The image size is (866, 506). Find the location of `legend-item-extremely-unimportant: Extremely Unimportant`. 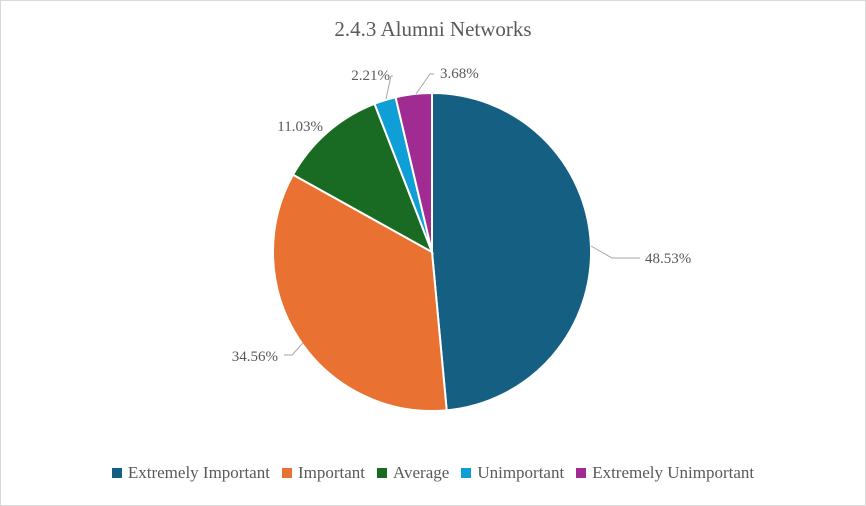

legend-item-extremely-unimportant: Extremely Unimportant is located at coordinates (665, 473).